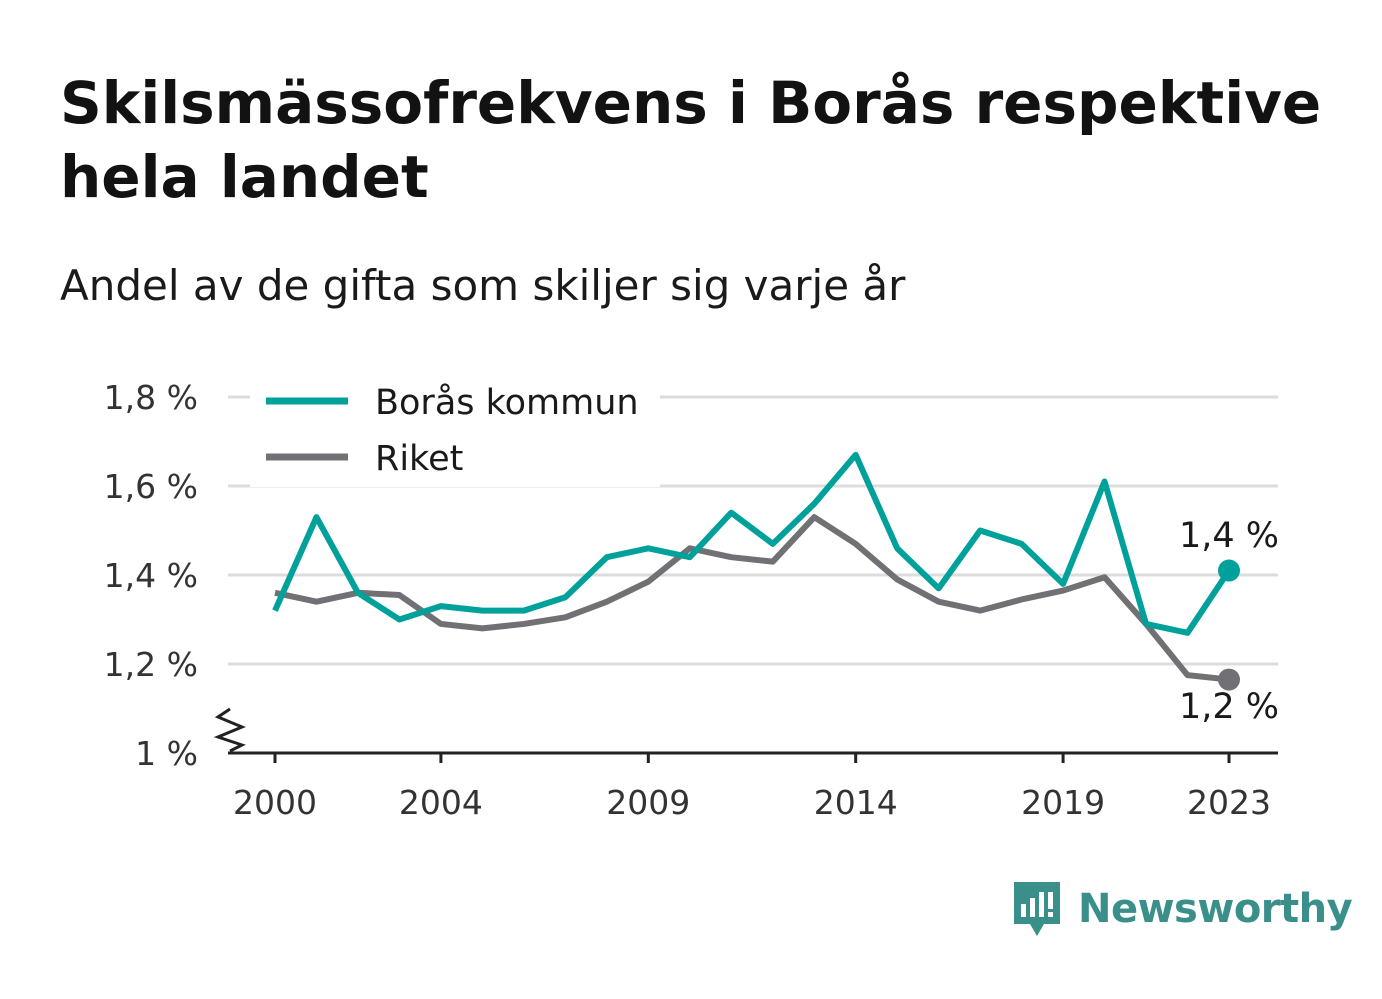  I want to click on legend-background, so click(455, 429).